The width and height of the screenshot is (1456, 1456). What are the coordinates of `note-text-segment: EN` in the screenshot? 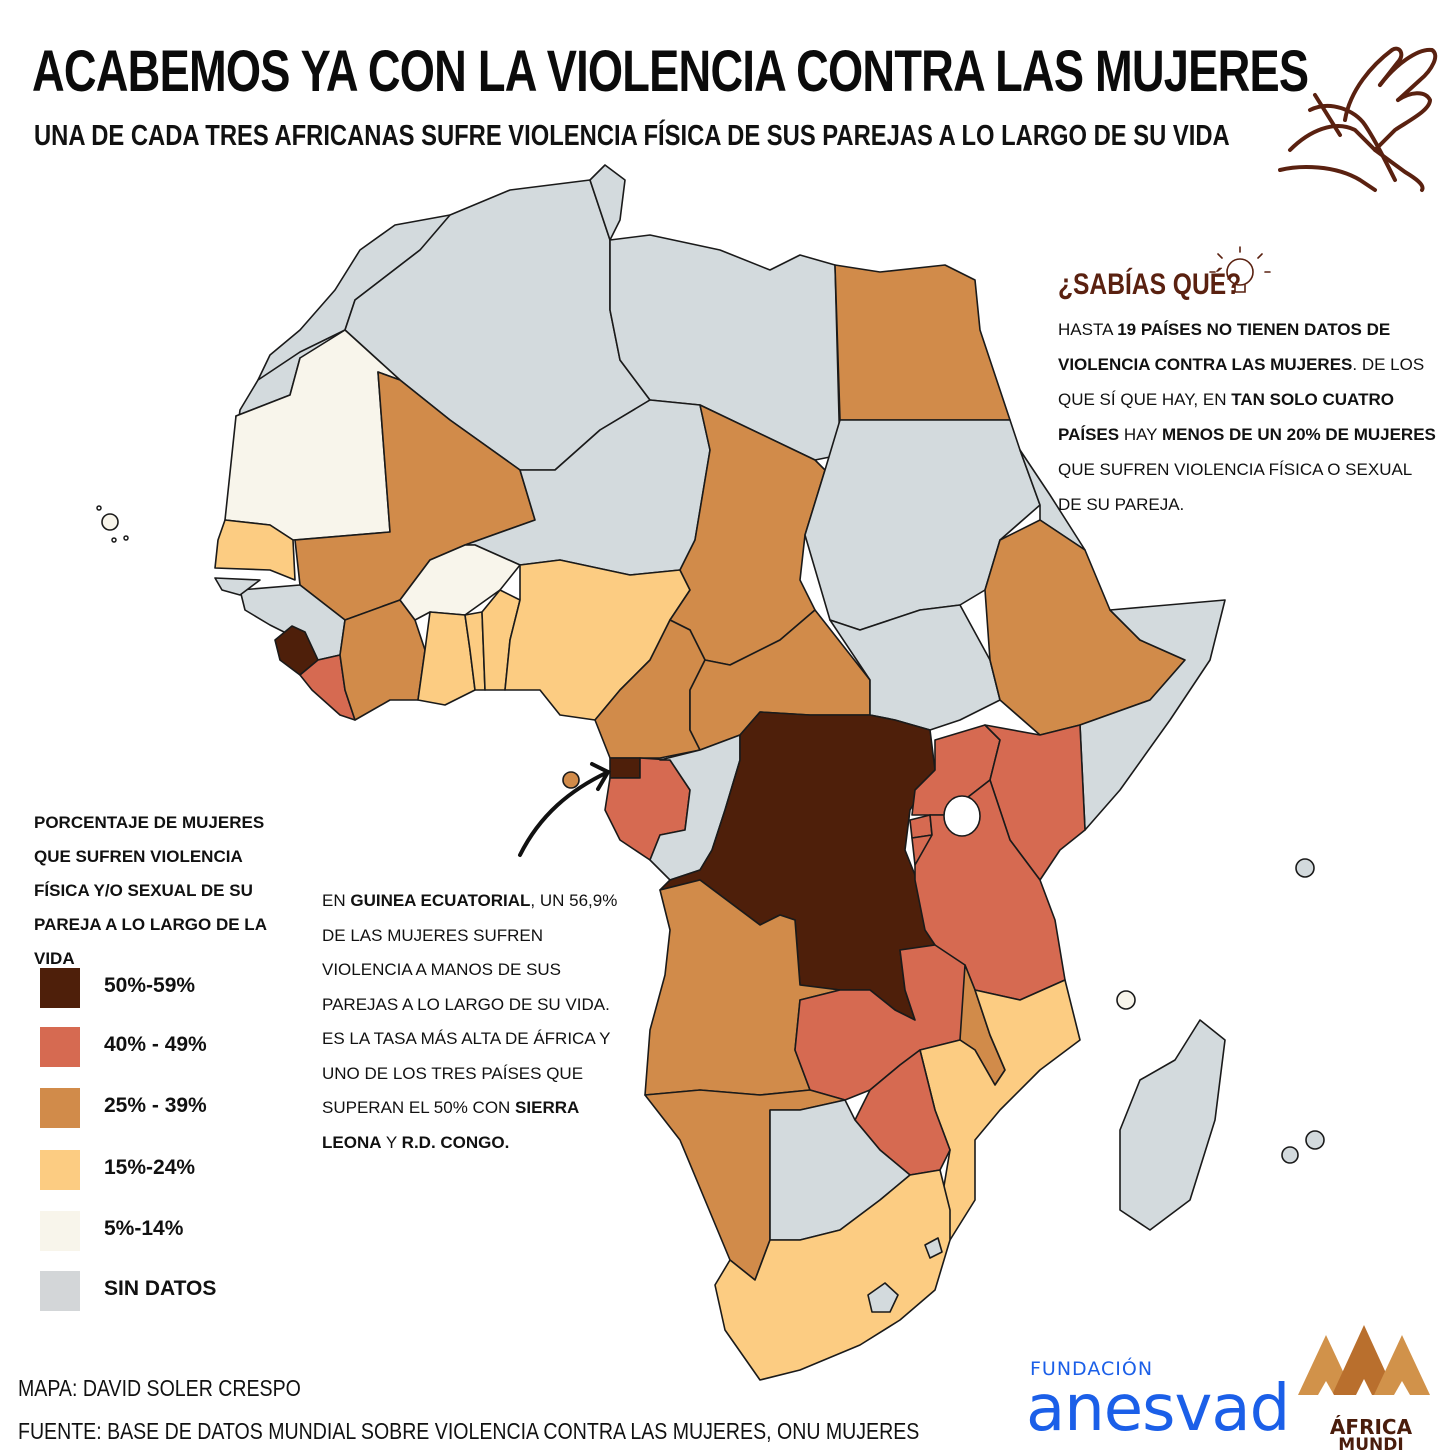 It's located at (336, 900).